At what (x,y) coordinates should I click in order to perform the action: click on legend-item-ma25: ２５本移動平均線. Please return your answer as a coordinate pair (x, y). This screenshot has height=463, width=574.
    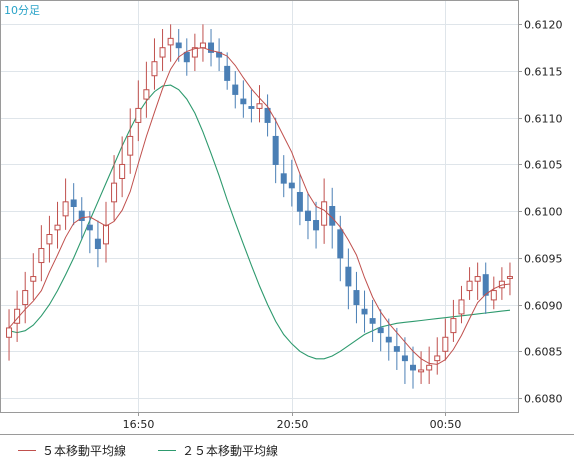
    Looking at the image, I should click on (218, 450).